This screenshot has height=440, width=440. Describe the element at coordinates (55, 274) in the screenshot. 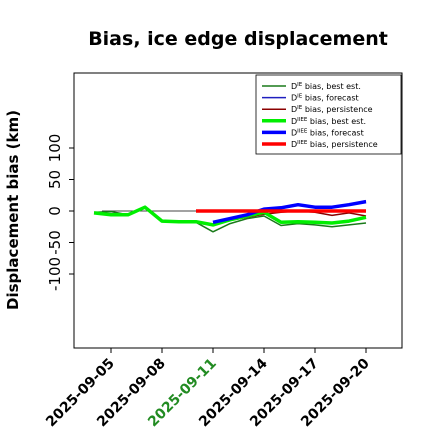

I see `y-tick-label: -100` at that location.